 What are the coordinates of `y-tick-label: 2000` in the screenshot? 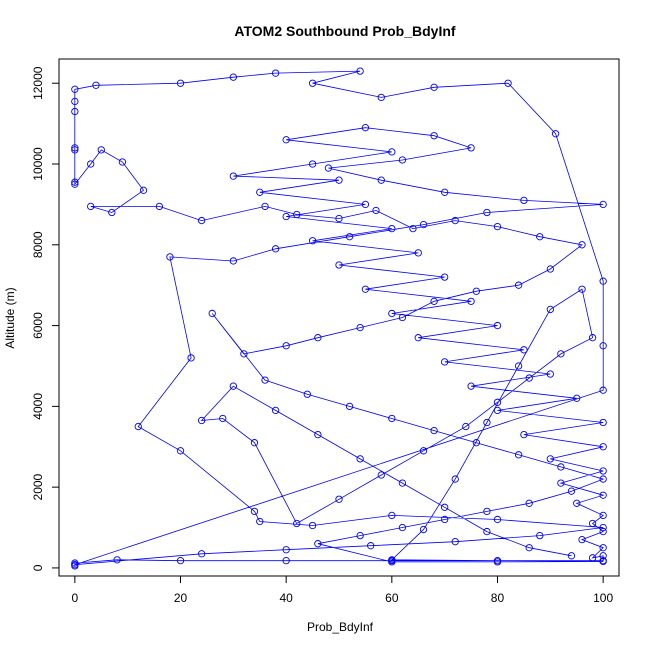 It's located at (38, 486).